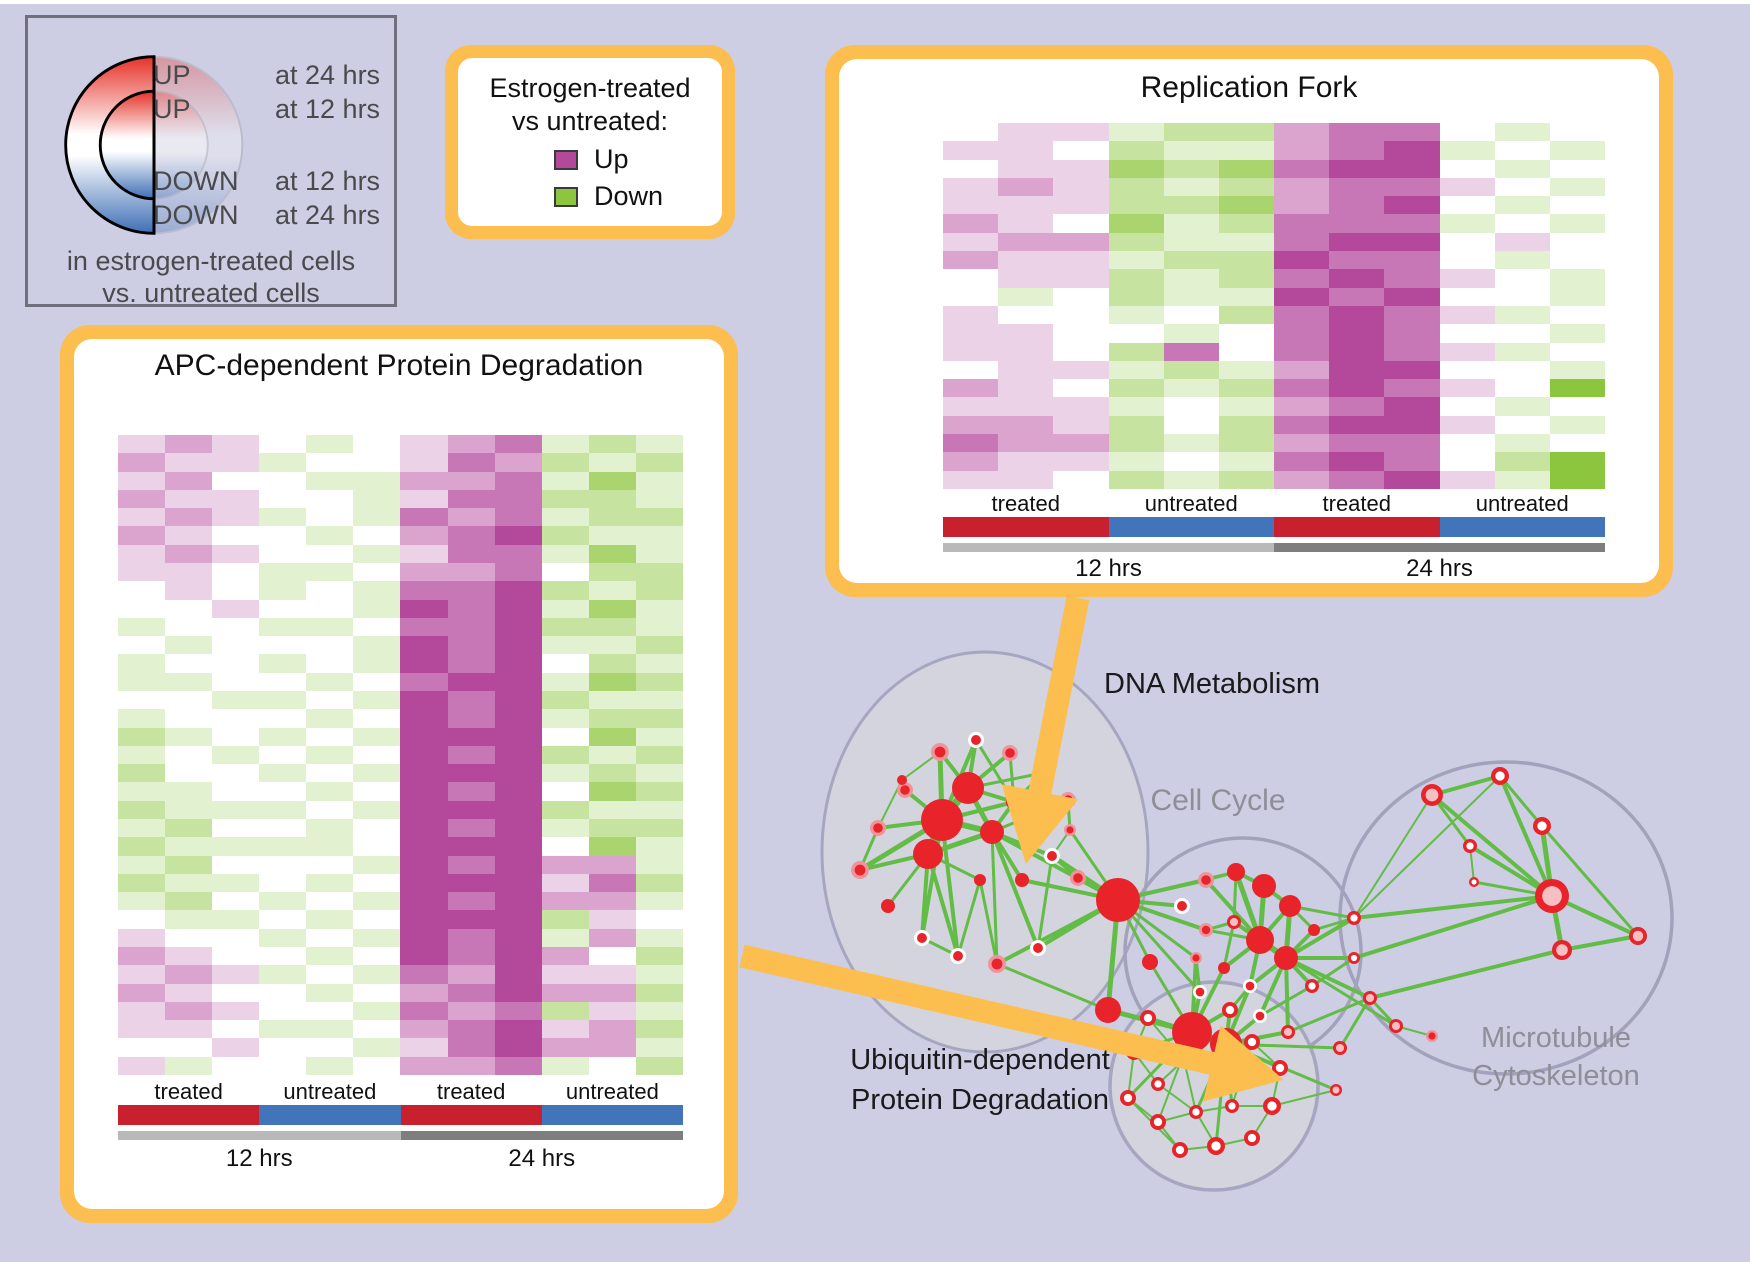 The image size is (1750, 1279). Describe the element at coordinates (1439, 568) in the screenshot. I see `rf-24hrs-label: 24 hrs` at that location.